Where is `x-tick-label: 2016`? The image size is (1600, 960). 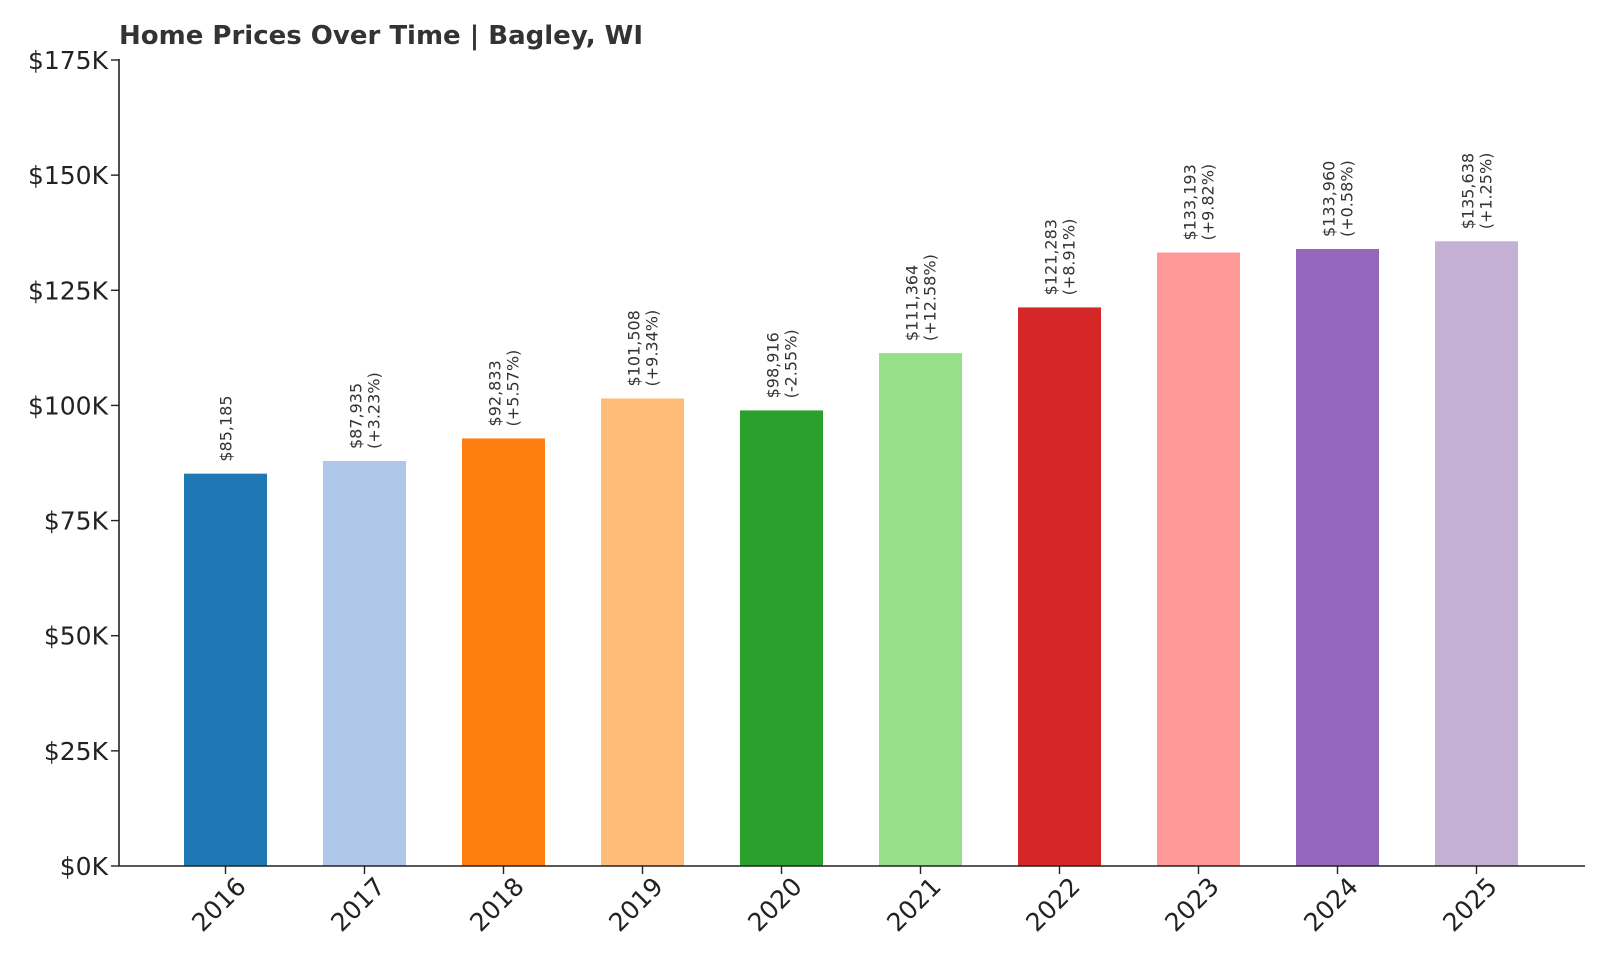
x-tick-label: 2016 is located at coordinates (218, 904).